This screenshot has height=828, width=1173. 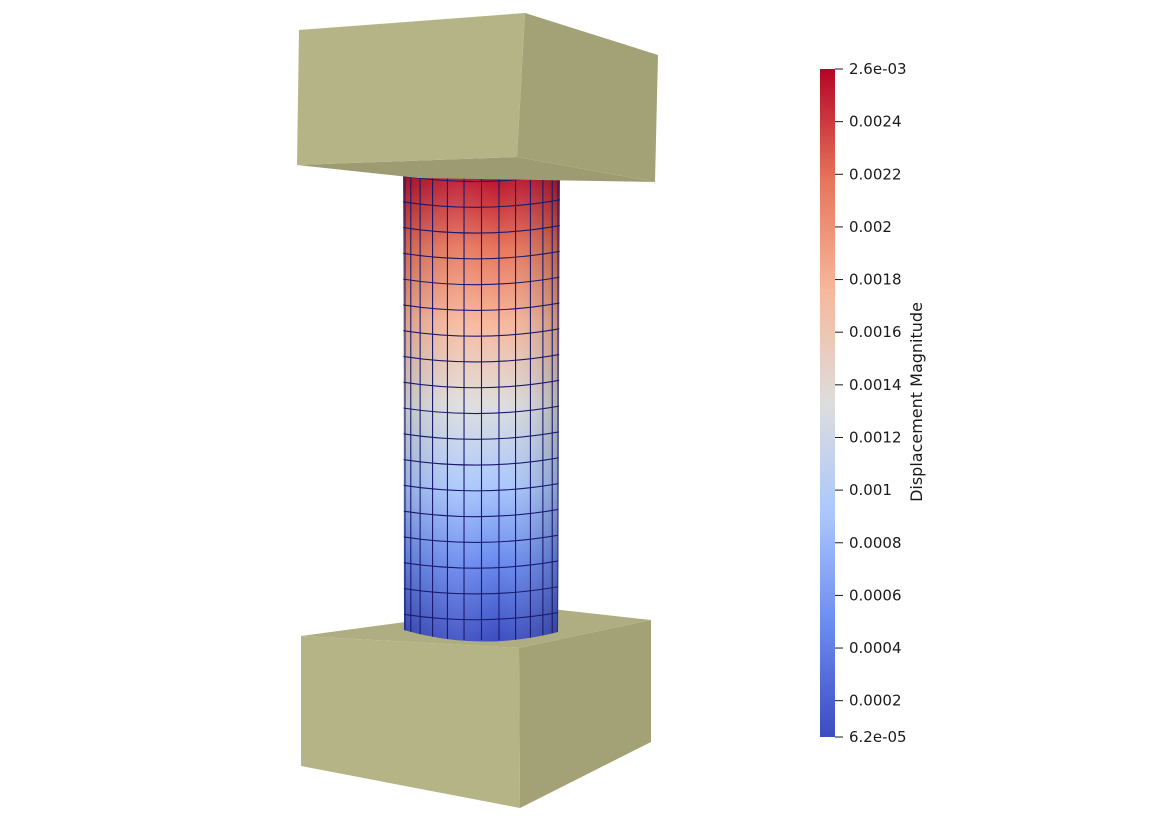 What do you see at coordinates (875, 280) in the screenshot?
I see `scalar-bar-tick-label: 0.0018` at bounding box center [875, 280].